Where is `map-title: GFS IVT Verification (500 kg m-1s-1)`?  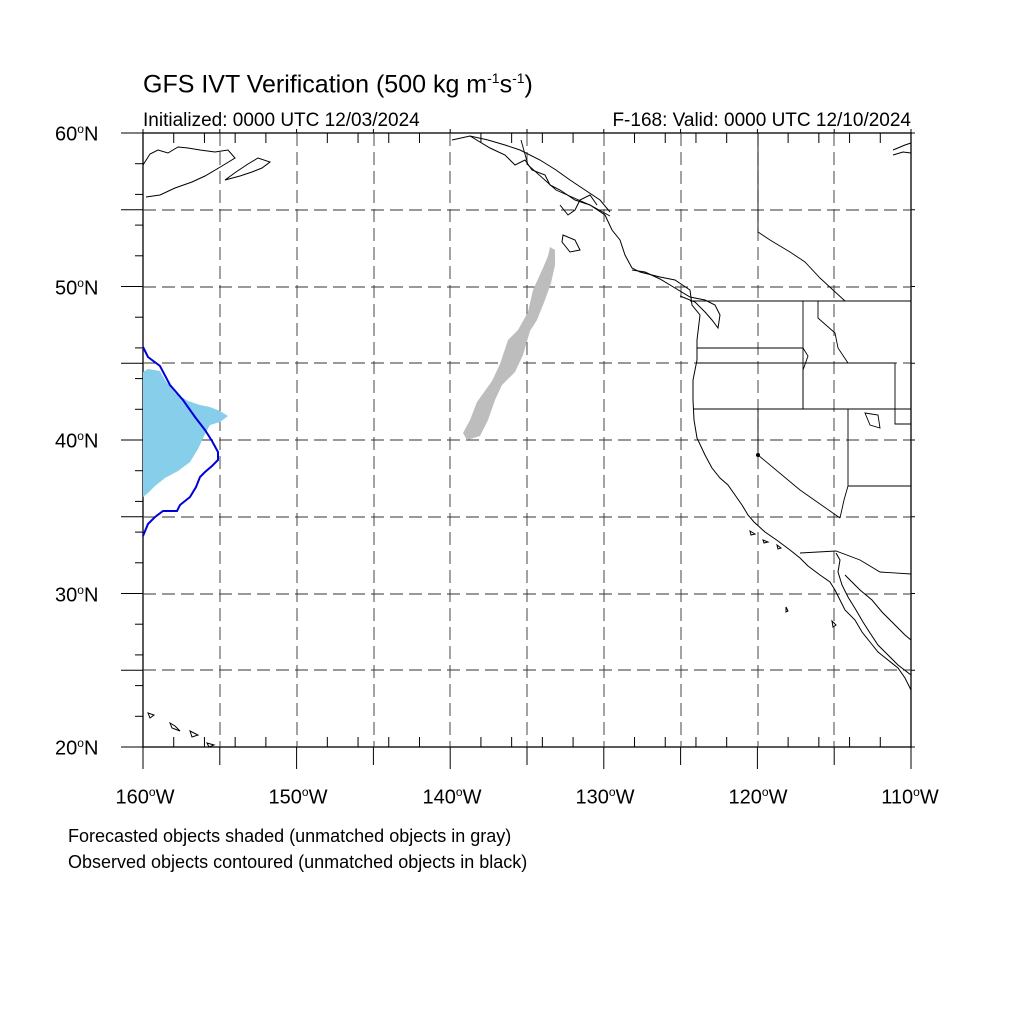 map-title: GFS IVT Verification (500 kg m-1s-1) is located at coordinates (338, 84).